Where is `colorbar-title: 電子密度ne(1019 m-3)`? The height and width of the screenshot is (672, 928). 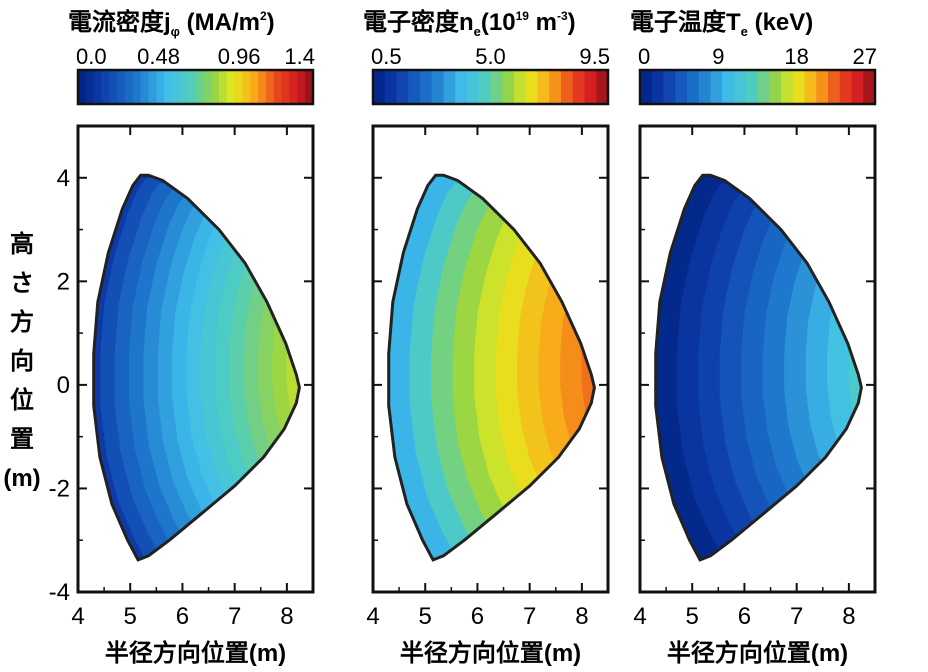 colorbar-title: 電子密度ne(1019 m-3) is located at coordinates (469, 23).